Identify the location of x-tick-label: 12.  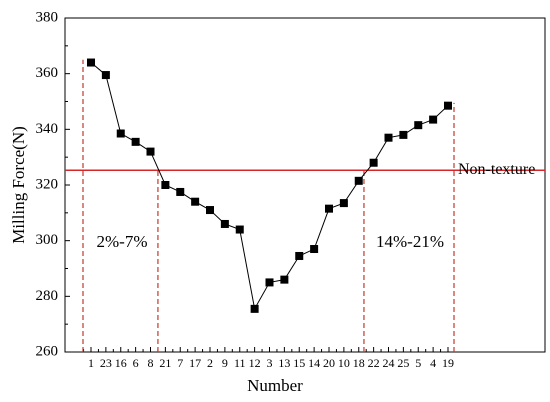
(255, 363).